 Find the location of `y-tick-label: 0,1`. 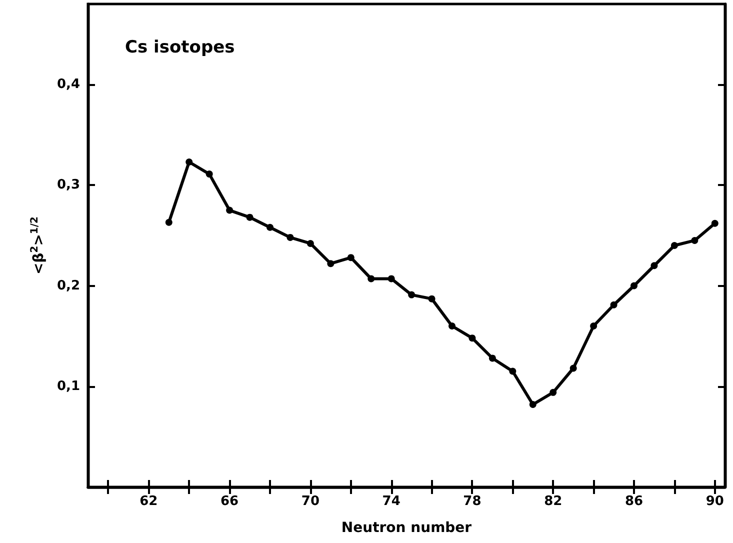

y-tick-label: 0,1 is located at coordinates (68, 386).